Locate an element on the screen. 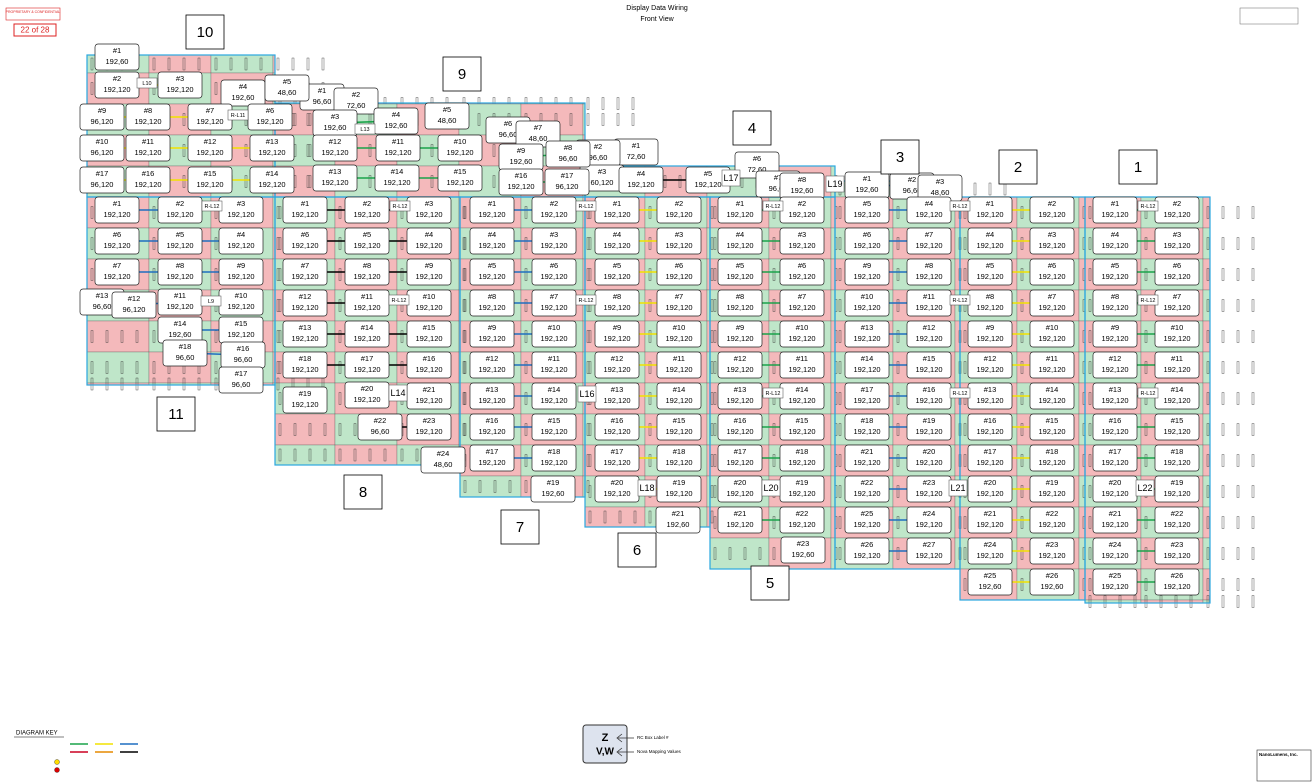 This screenshot has height=783, width=1314. node-id: #3 is located at coordinates (1177, 234).